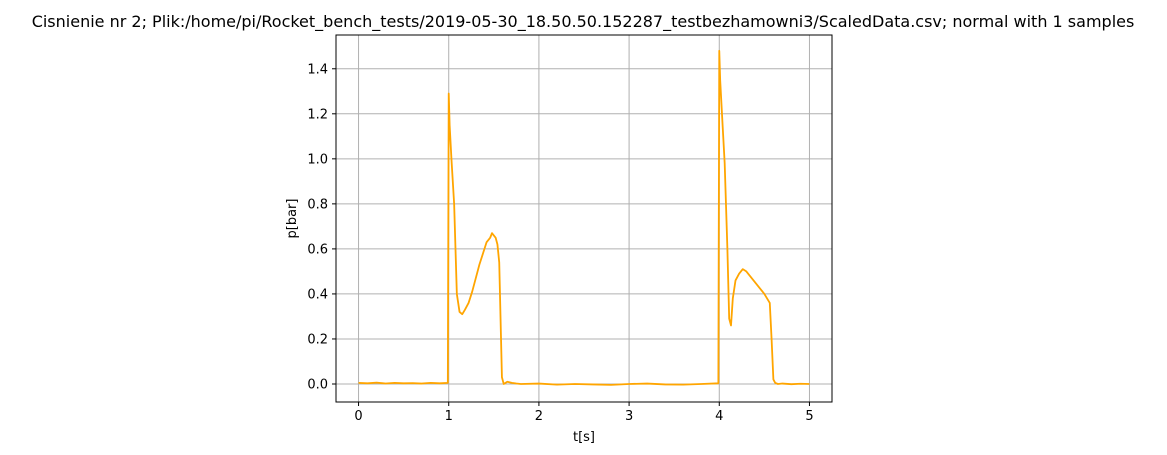 Image resolution: width=1167 pixels, height=455 pixels. What do you see at coordinates (584, 437) in the screenshot?
I see `x-axis-label: t[s]` at bounding box center [584, 437].